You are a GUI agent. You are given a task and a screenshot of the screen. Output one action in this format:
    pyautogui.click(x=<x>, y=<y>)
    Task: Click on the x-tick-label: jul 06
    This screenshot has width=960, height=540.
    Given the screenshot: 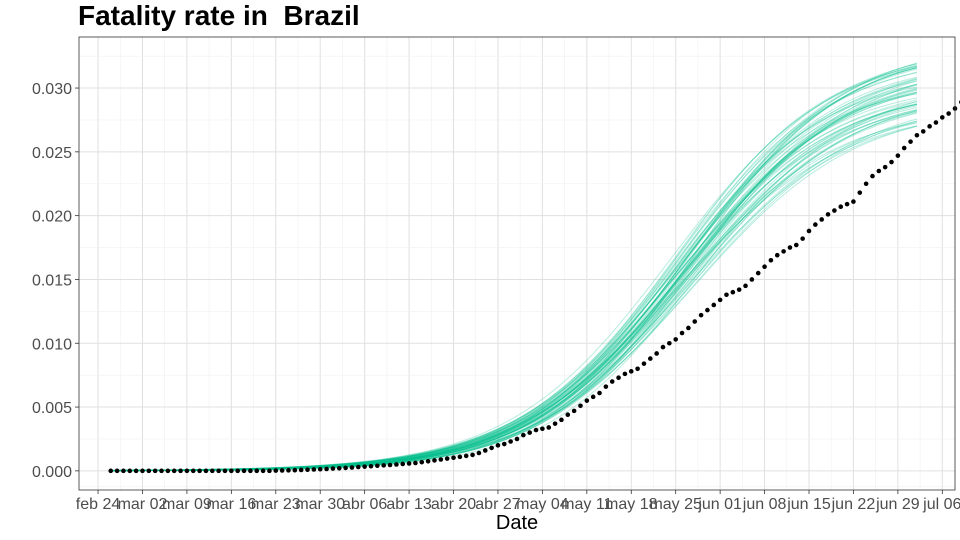 What is the action you would take?
    pyautogui.click(x=941, y=504)
    